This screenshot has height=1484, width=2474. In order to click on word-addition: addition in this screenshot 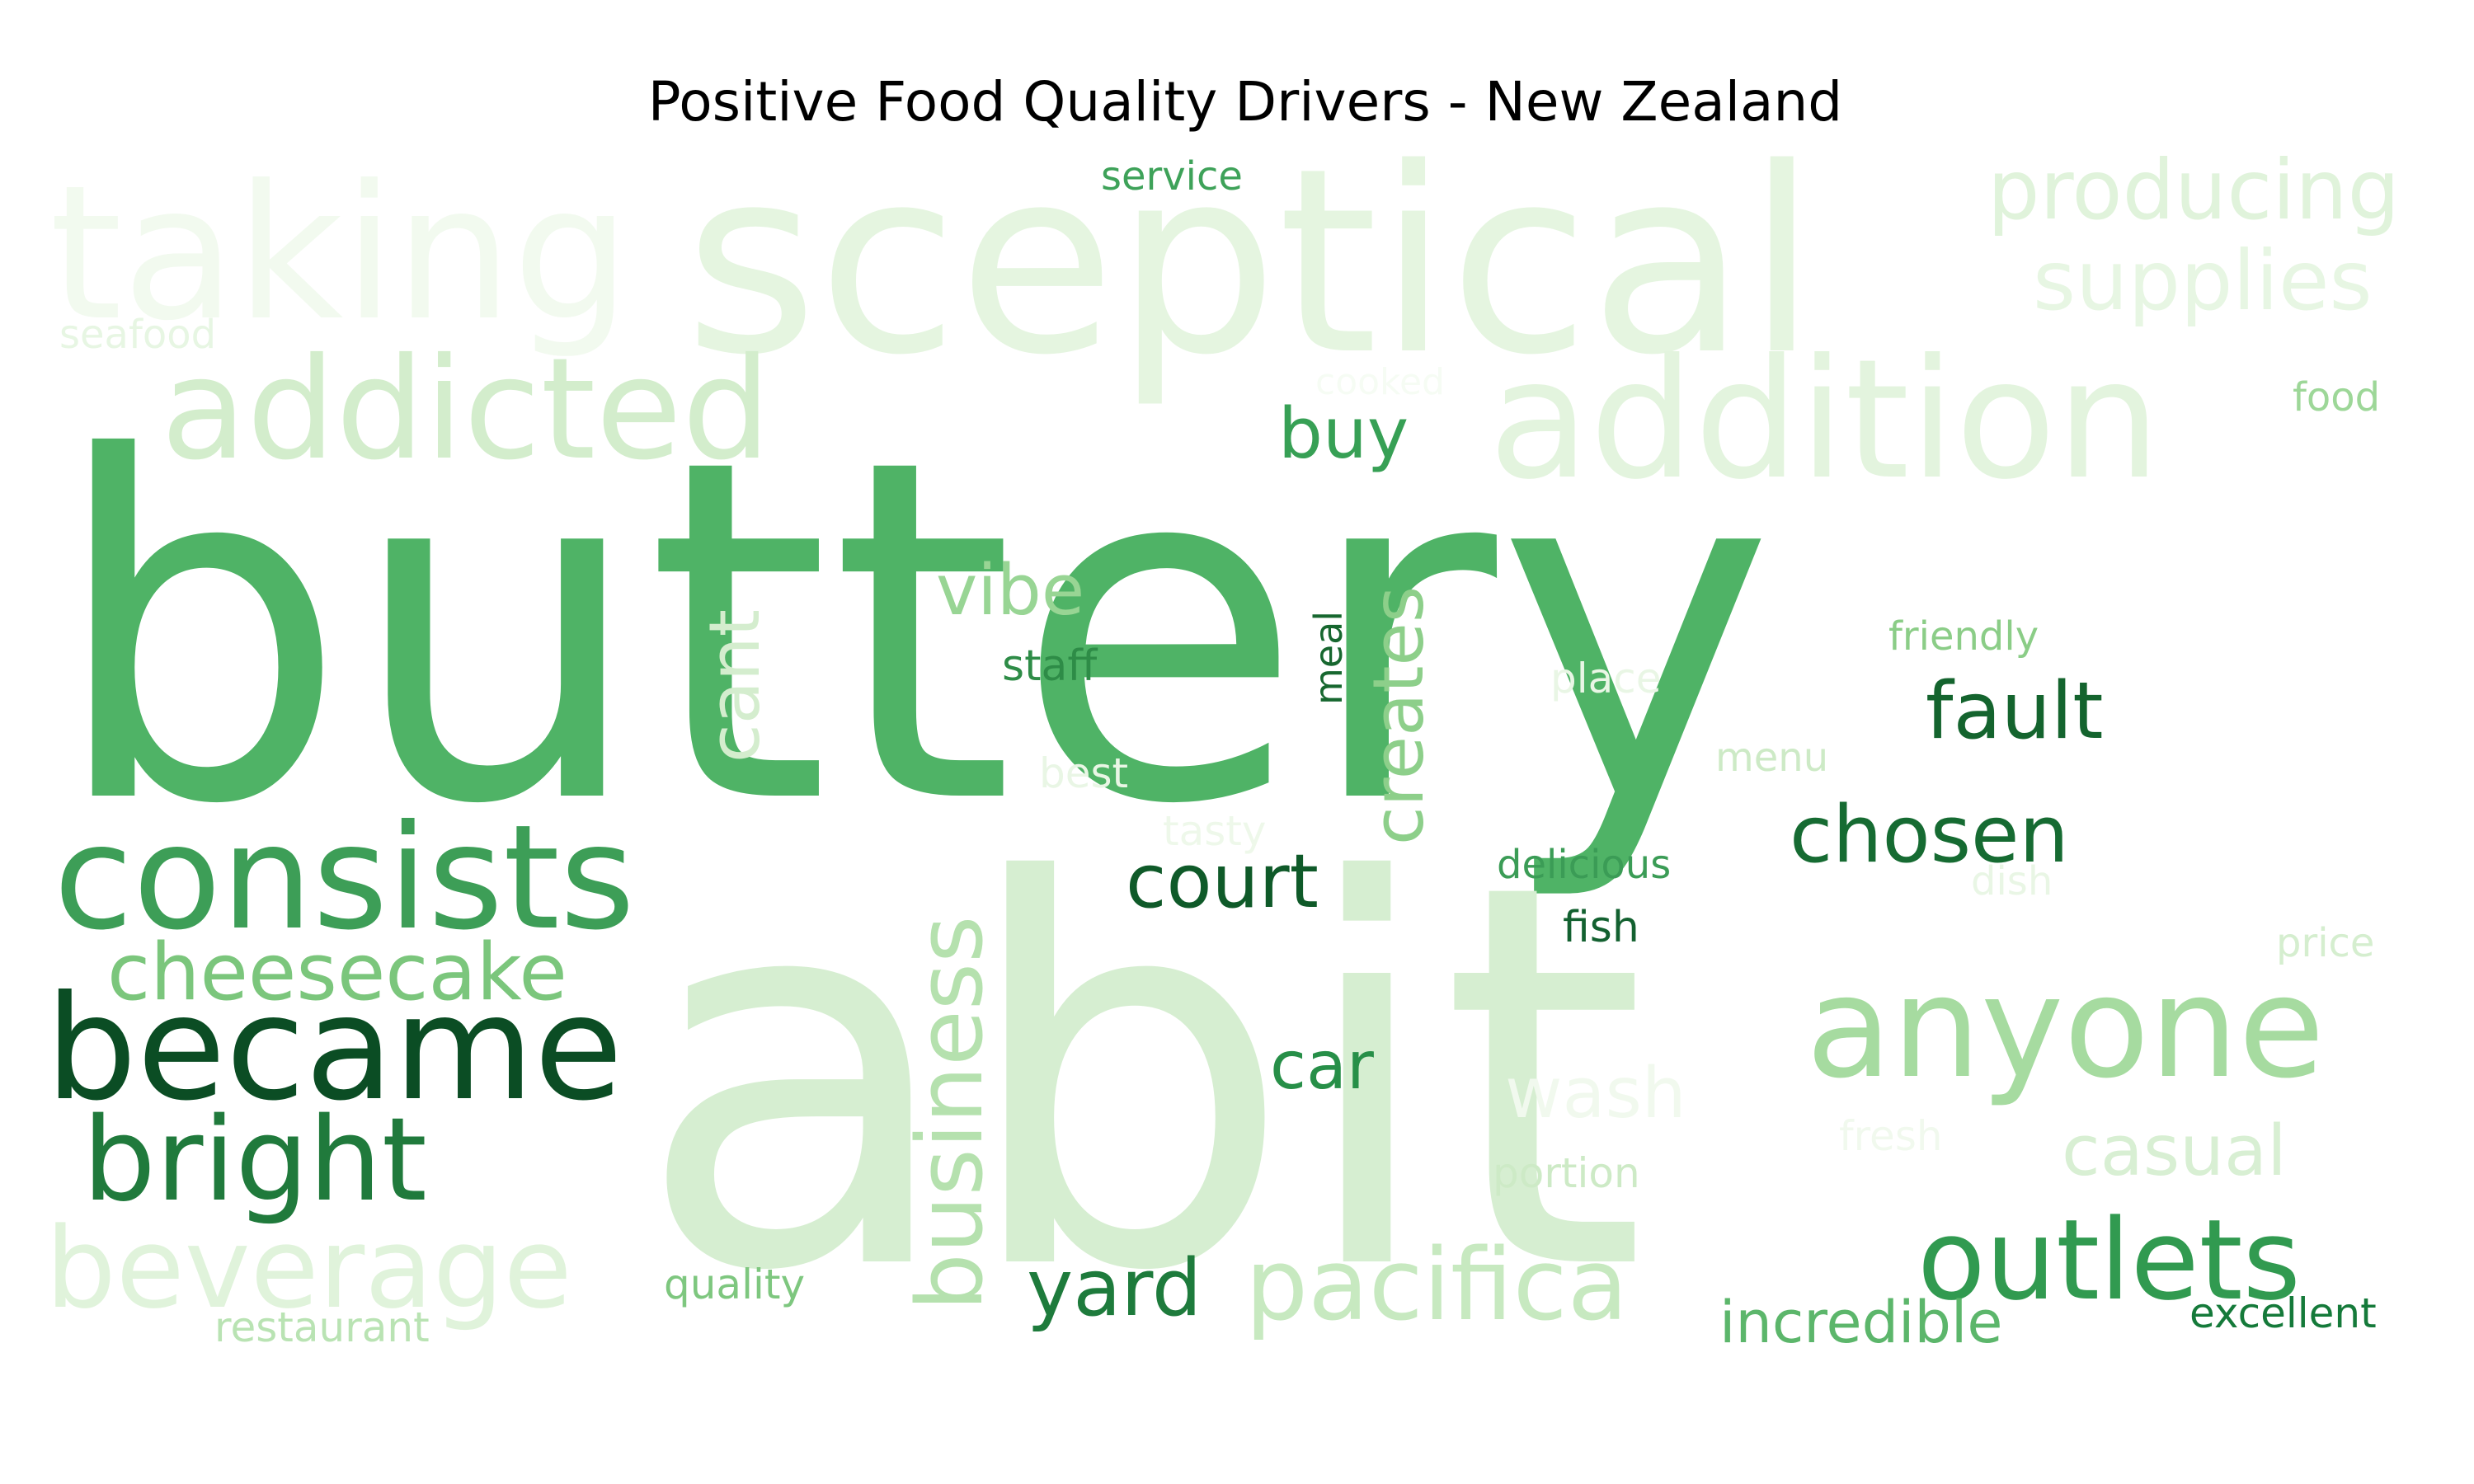, I will do `click(1825, 420)`.